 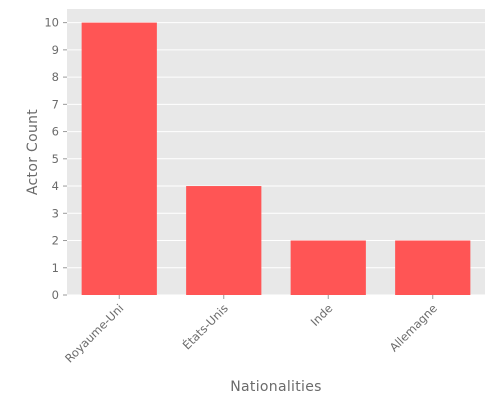 I want to click on y-axis-title: Actor Count, so click(x=33, y=152).